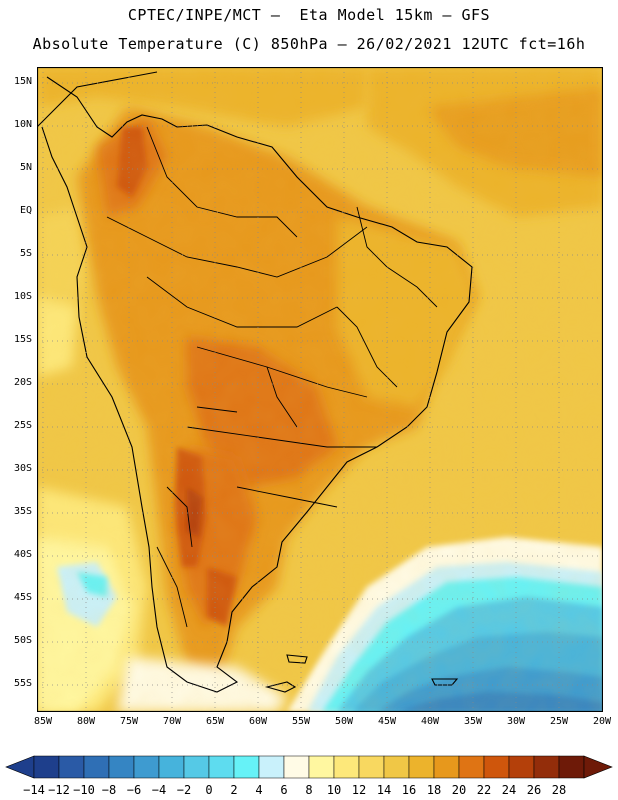 This screenshot has height=800, width=618. I want to click on lon-label: 65W, so click(215, 721).